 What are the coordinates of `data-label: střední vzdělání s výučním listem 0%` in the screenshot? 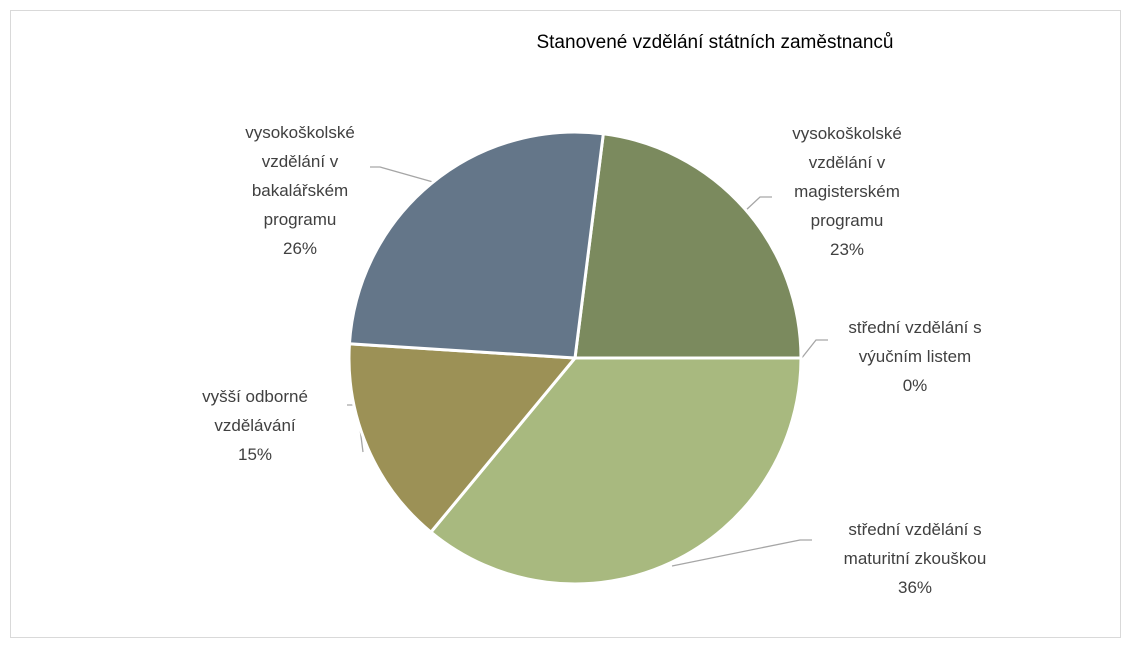 It's located at (915, 356).